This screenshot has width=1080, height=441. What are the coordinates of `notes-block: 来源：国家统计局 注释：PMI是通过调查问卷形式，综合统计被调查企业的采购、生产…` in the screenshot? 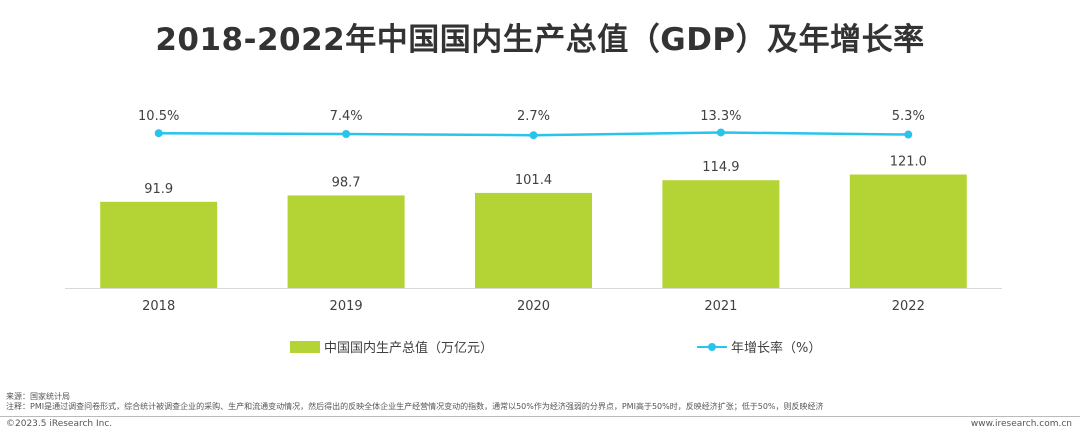 It's located at (415, 402).